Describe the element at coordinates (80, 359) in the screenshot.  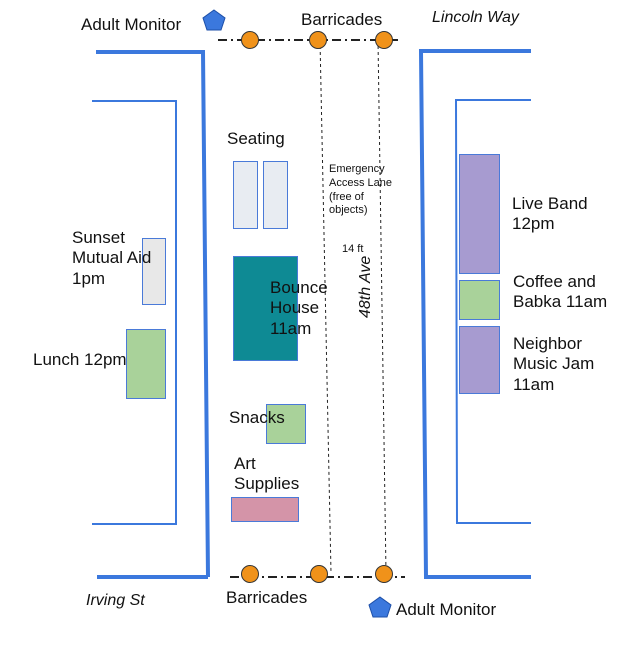
I see `lunch-label: Lunch 12pm` at that location.